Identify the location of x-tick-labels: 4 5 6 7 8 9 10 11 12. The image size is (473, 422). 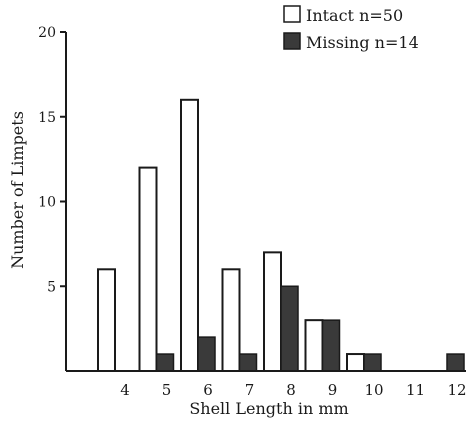
(293, 390).